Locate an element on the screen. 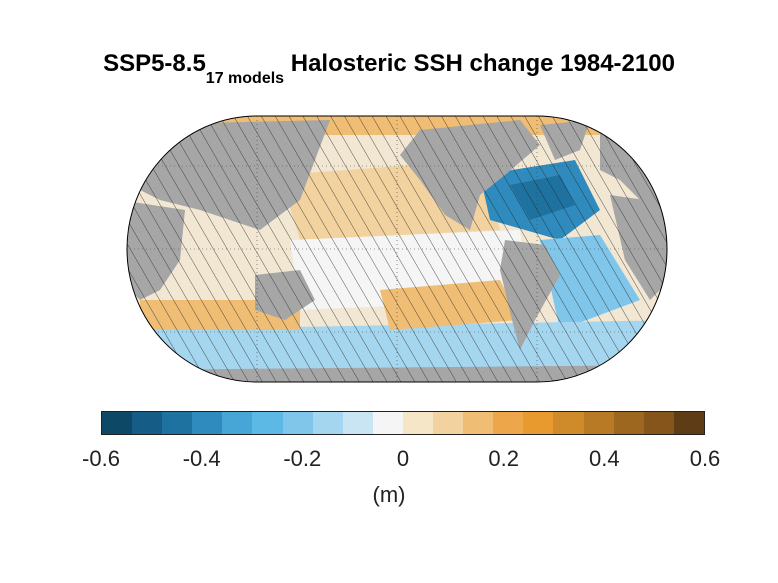  colorbar-ticks: -0.6 -0.4 -0.2 0 0.2 0.4 0.6 is located at coordinates (389, 461).